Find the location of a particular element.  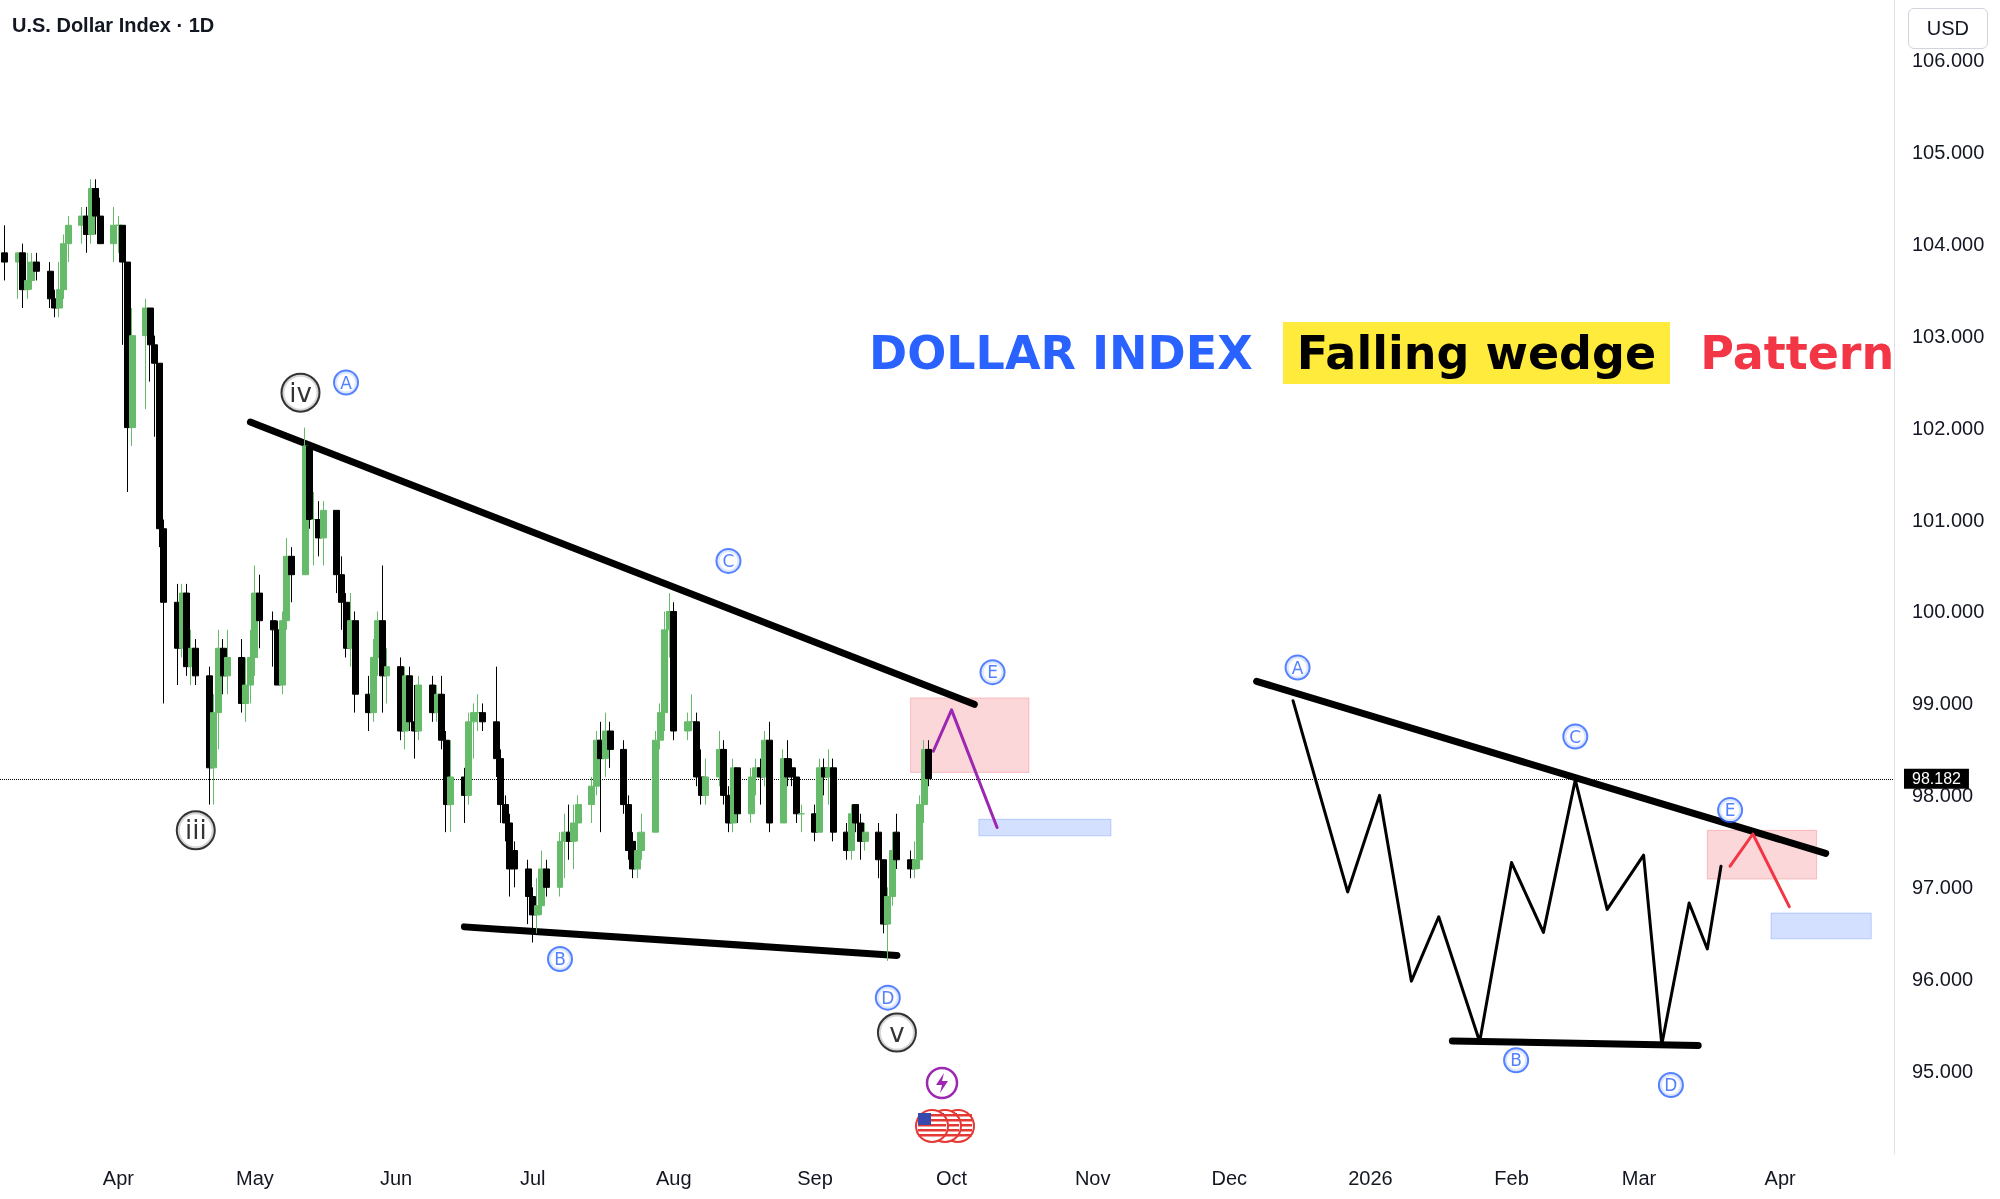

y-tick-label: 102.000 is located at coordinates (1948, 427).